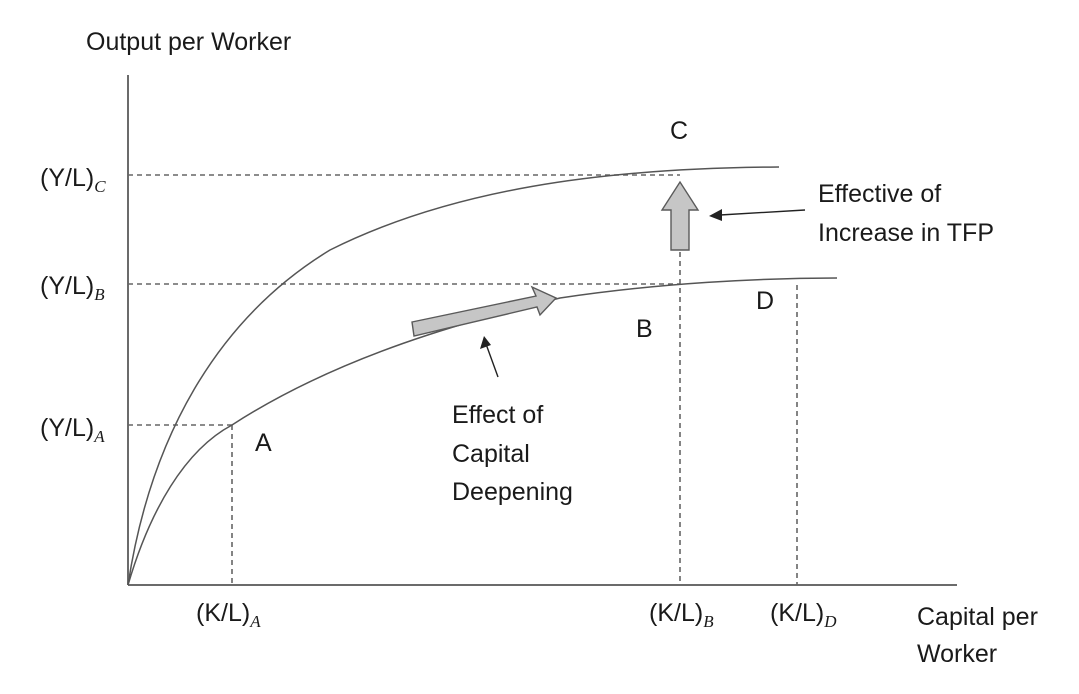 Image resolution: width=1079 pixels, height=694 pixels. Describe the element at coordinates (263, 443) in the screenshot. I see `point-label-a: A` at that location.